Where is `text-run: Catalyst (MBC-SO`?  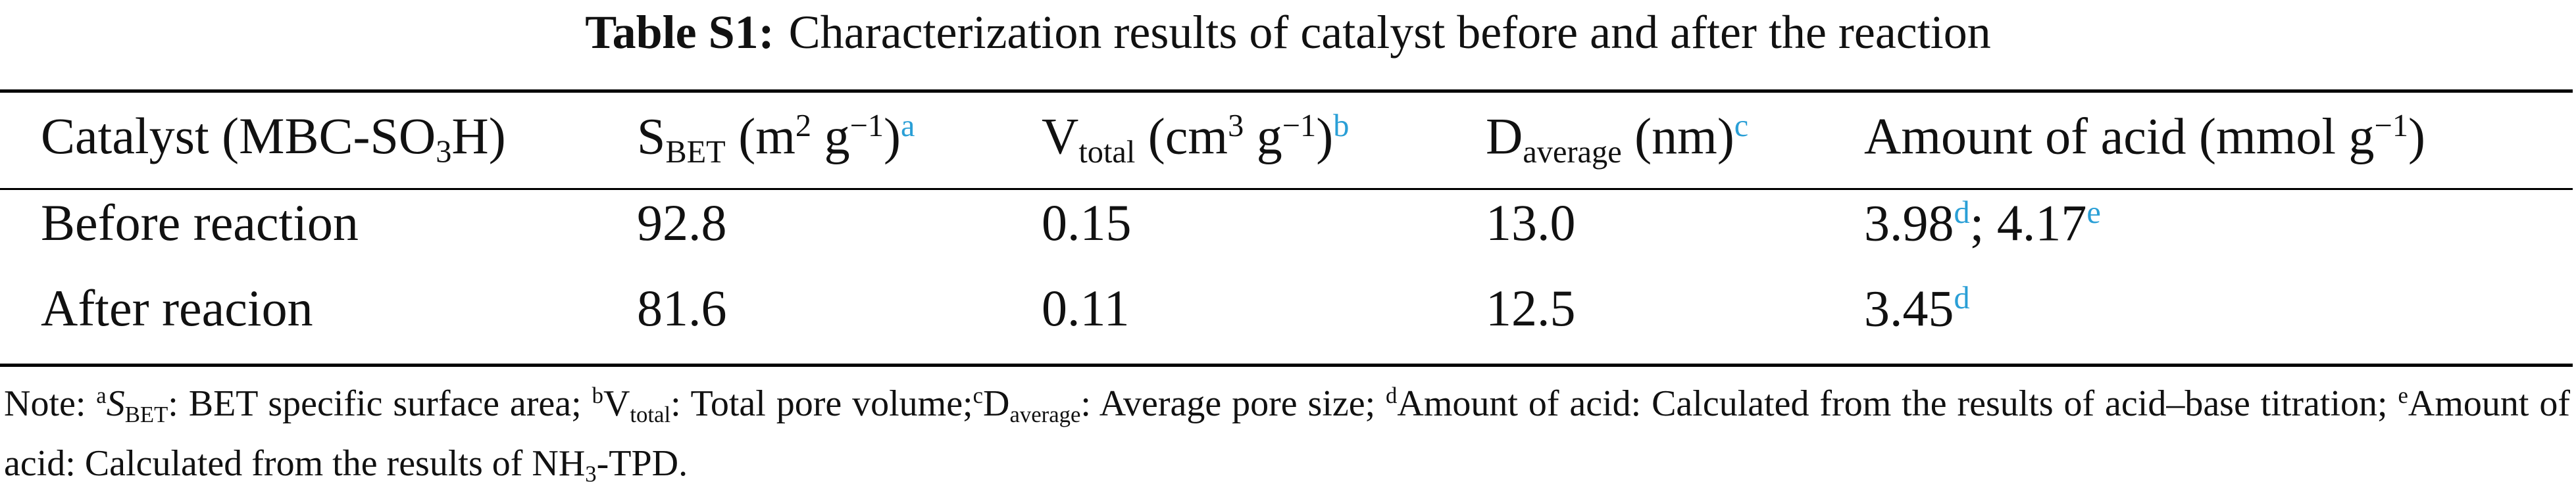 text-run: Catalyst (MBC-SO is located at coordinates (238, 136).